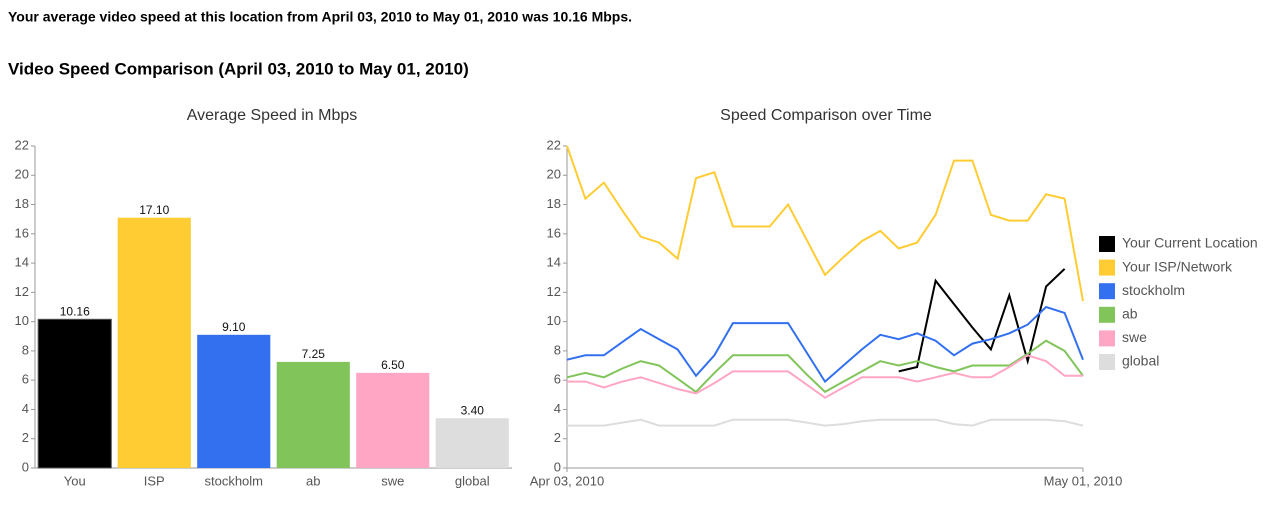  Describe the element at coordinates (154, 210) in the screenshot. I see `value-label: 17.10` at that location.